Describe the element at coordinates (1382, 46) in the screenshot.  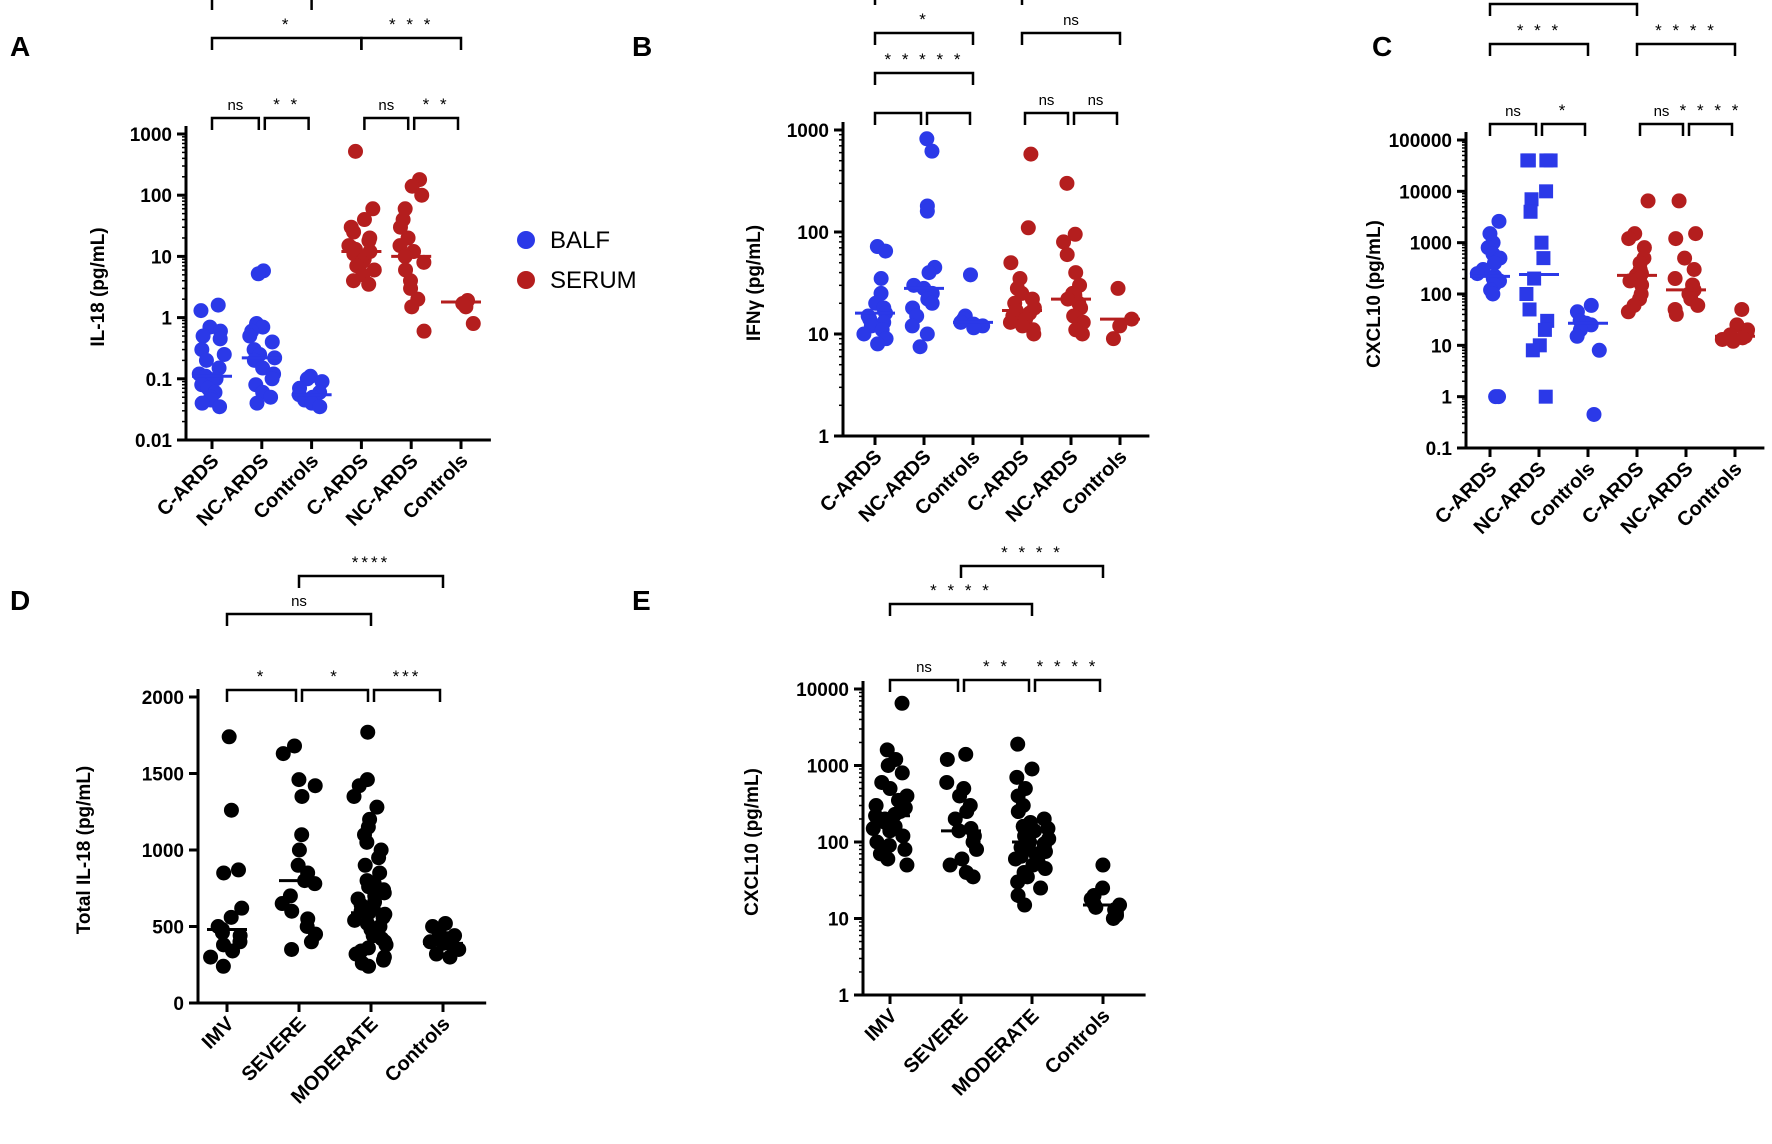
I see `panel-letter-c: C` at that location.